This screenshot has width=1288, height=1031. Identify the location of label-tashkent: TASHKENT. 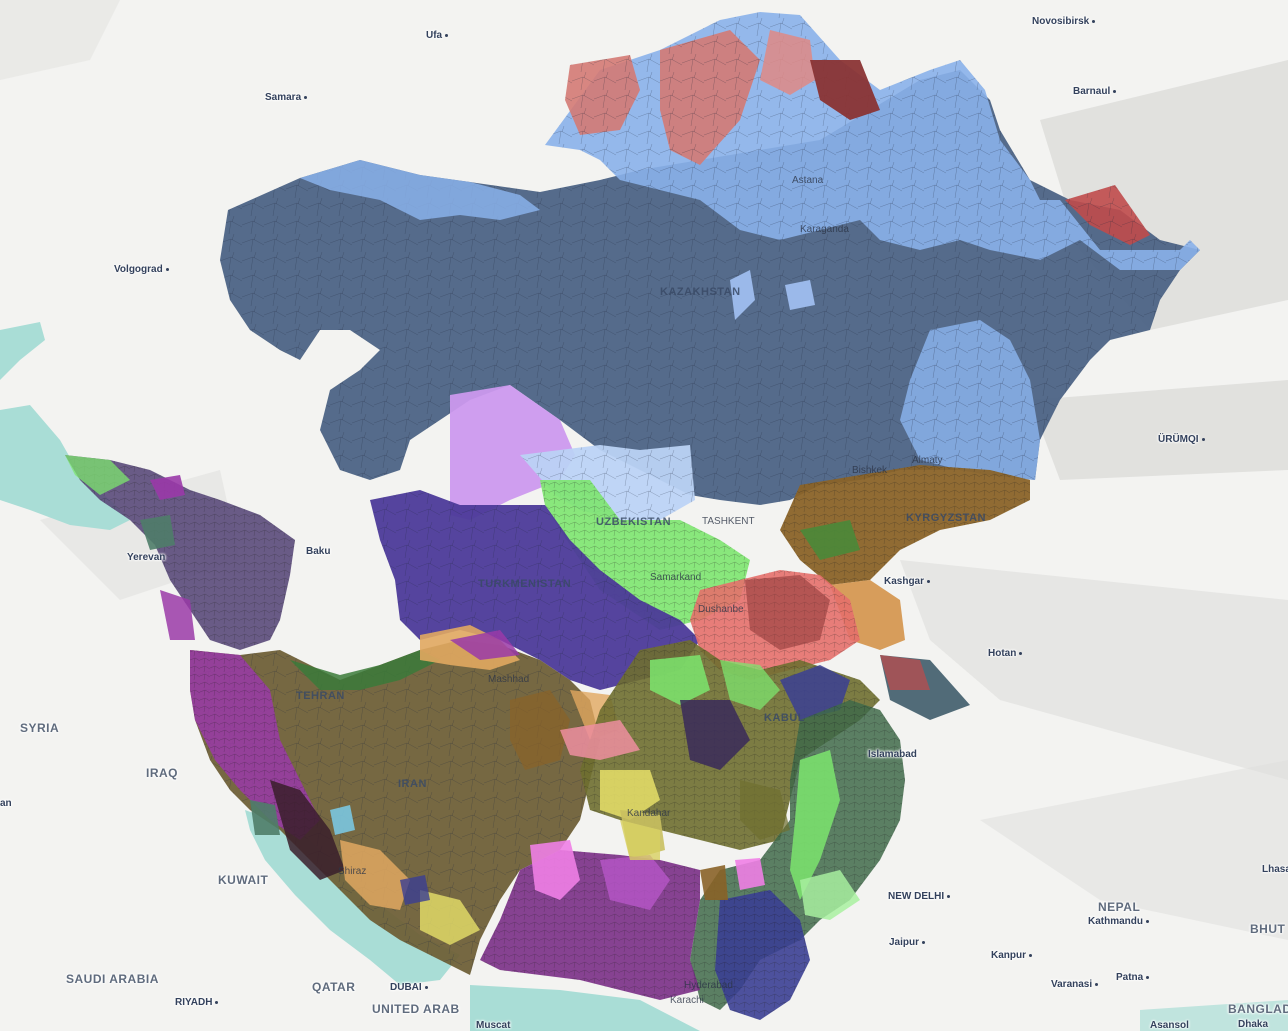
(728, 521).